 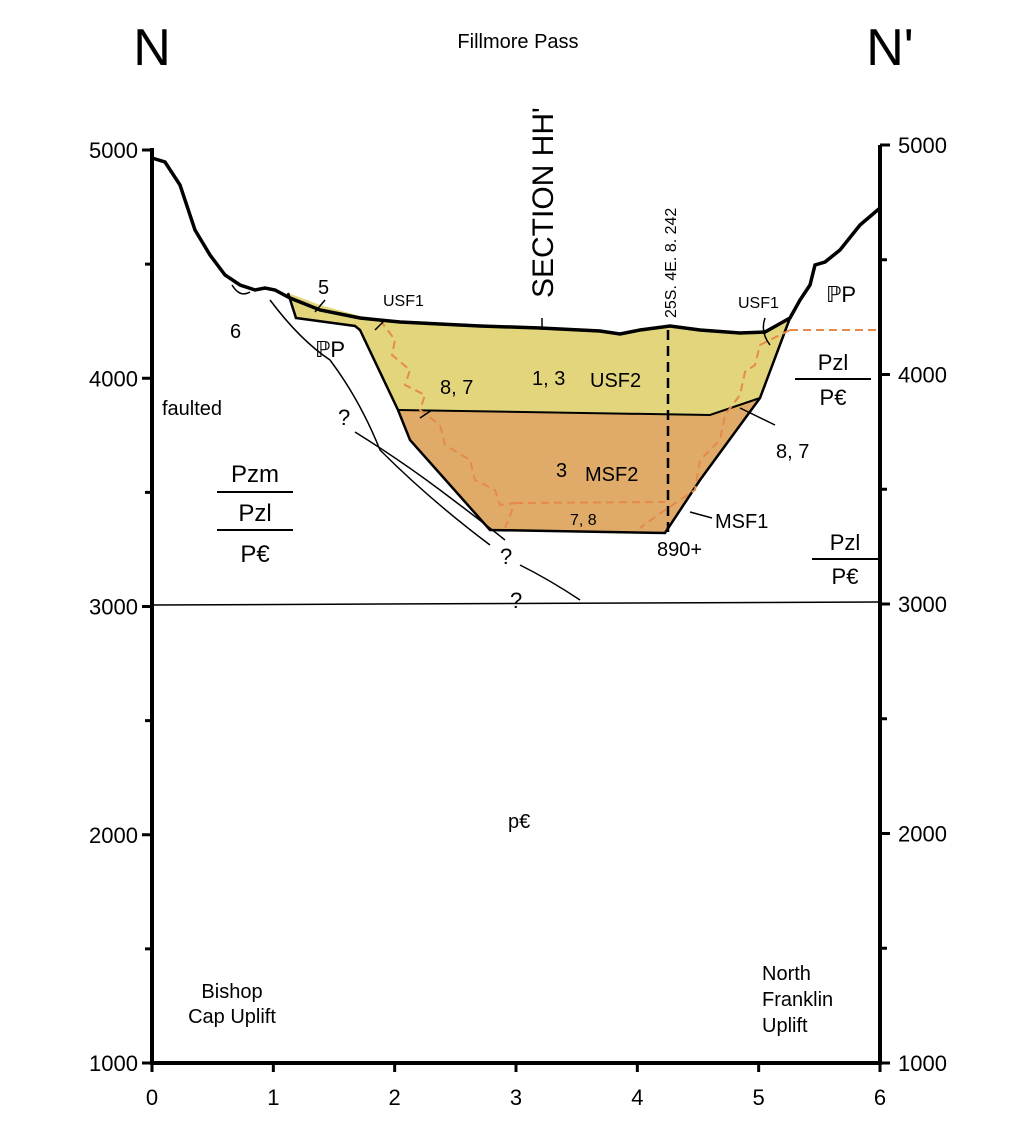 What do you see at coordinates (679, 550) in the screenshot?
I see `unit-label: 890+` at bounding box center [679, 550].